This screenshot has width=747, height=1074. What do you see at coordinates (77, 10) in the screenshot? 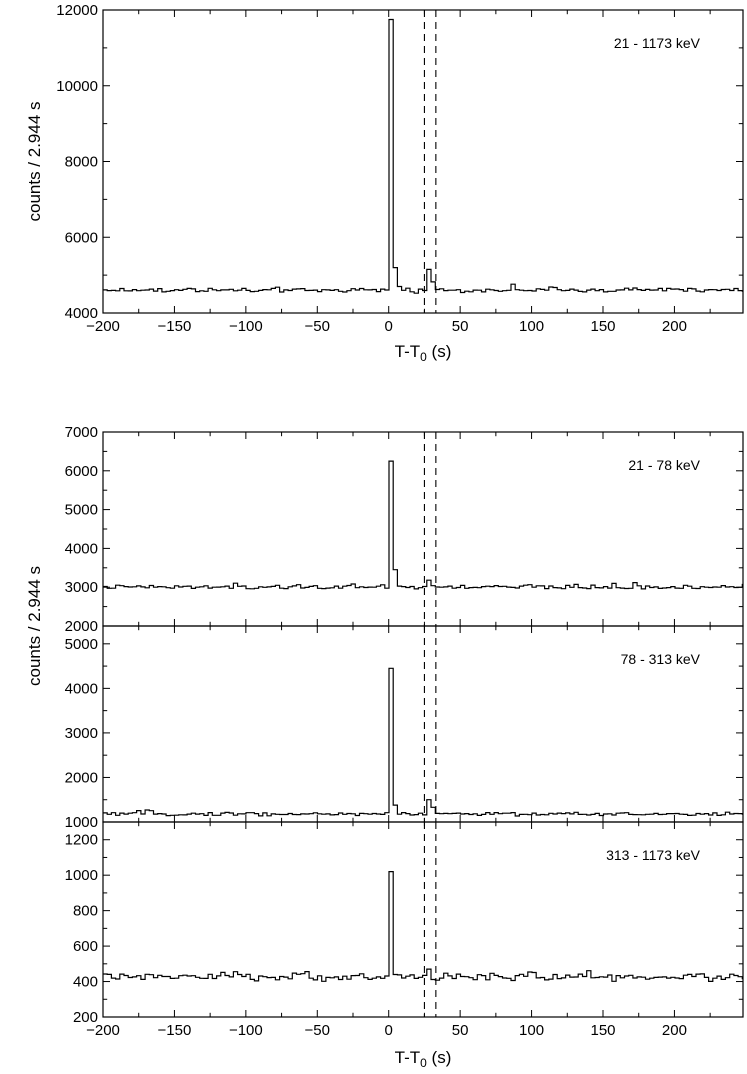
I see `y-tick-label: 12000` at bounding box center [77, 10].